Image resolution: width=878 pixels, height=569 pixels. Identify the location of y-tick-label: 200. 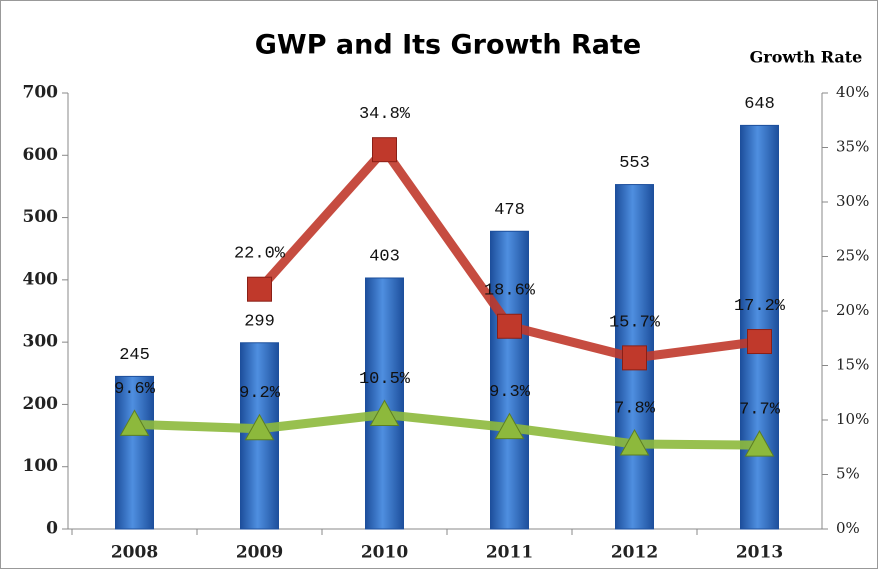
(41, 404).